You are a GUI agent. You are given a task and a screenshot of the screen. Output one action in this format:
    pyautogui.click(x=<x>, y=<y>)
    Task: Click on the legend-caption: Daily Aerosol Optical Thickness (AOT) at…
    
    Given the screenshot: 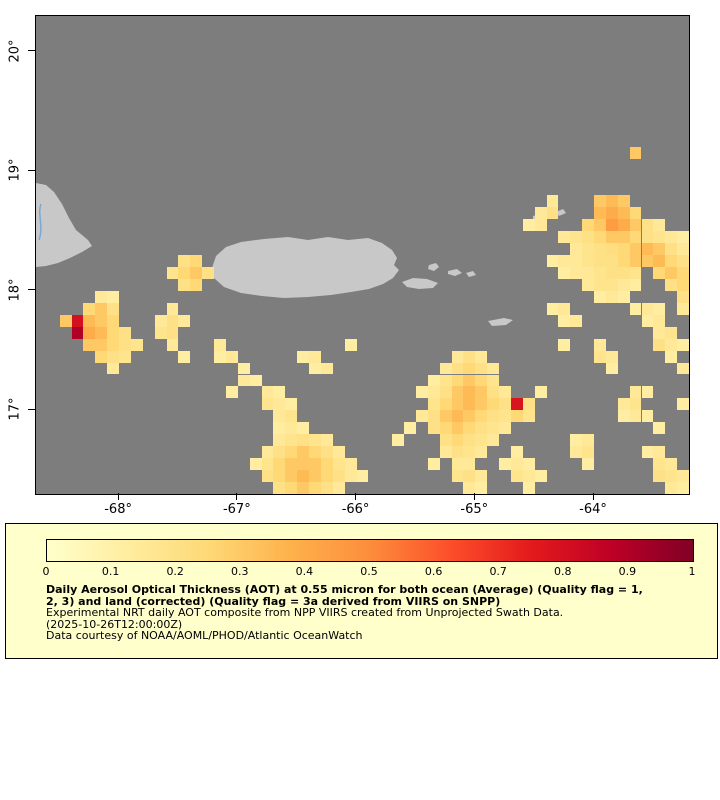 What is the action you would take?
    pyautogui.click(x=375, y=613)
    